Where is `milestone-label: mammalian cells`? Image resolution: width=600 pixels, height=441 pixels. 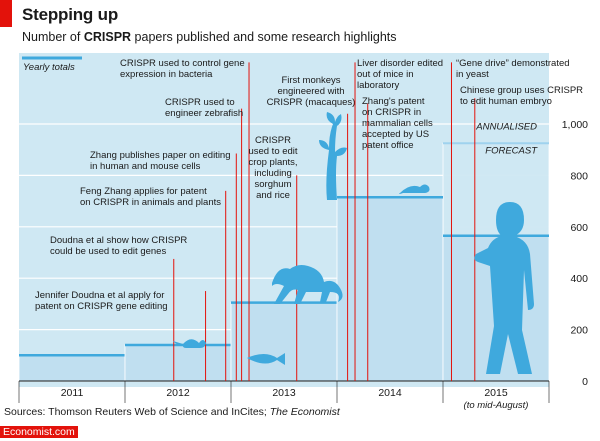 milestone-label: mammalian cells is located at coordinates (397, 123).